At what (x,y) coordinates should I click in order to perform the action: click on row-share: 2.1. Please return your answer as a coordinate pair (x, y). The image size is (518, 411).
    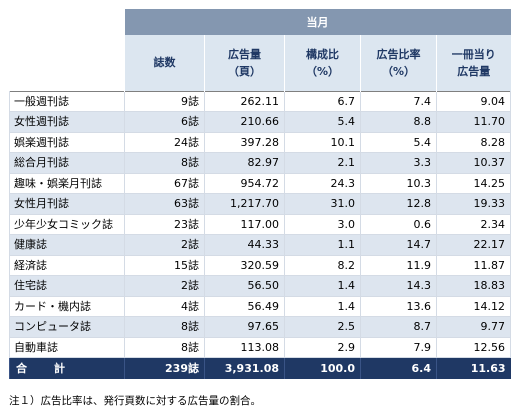
    Looking at the image, I should click on (322, 163).